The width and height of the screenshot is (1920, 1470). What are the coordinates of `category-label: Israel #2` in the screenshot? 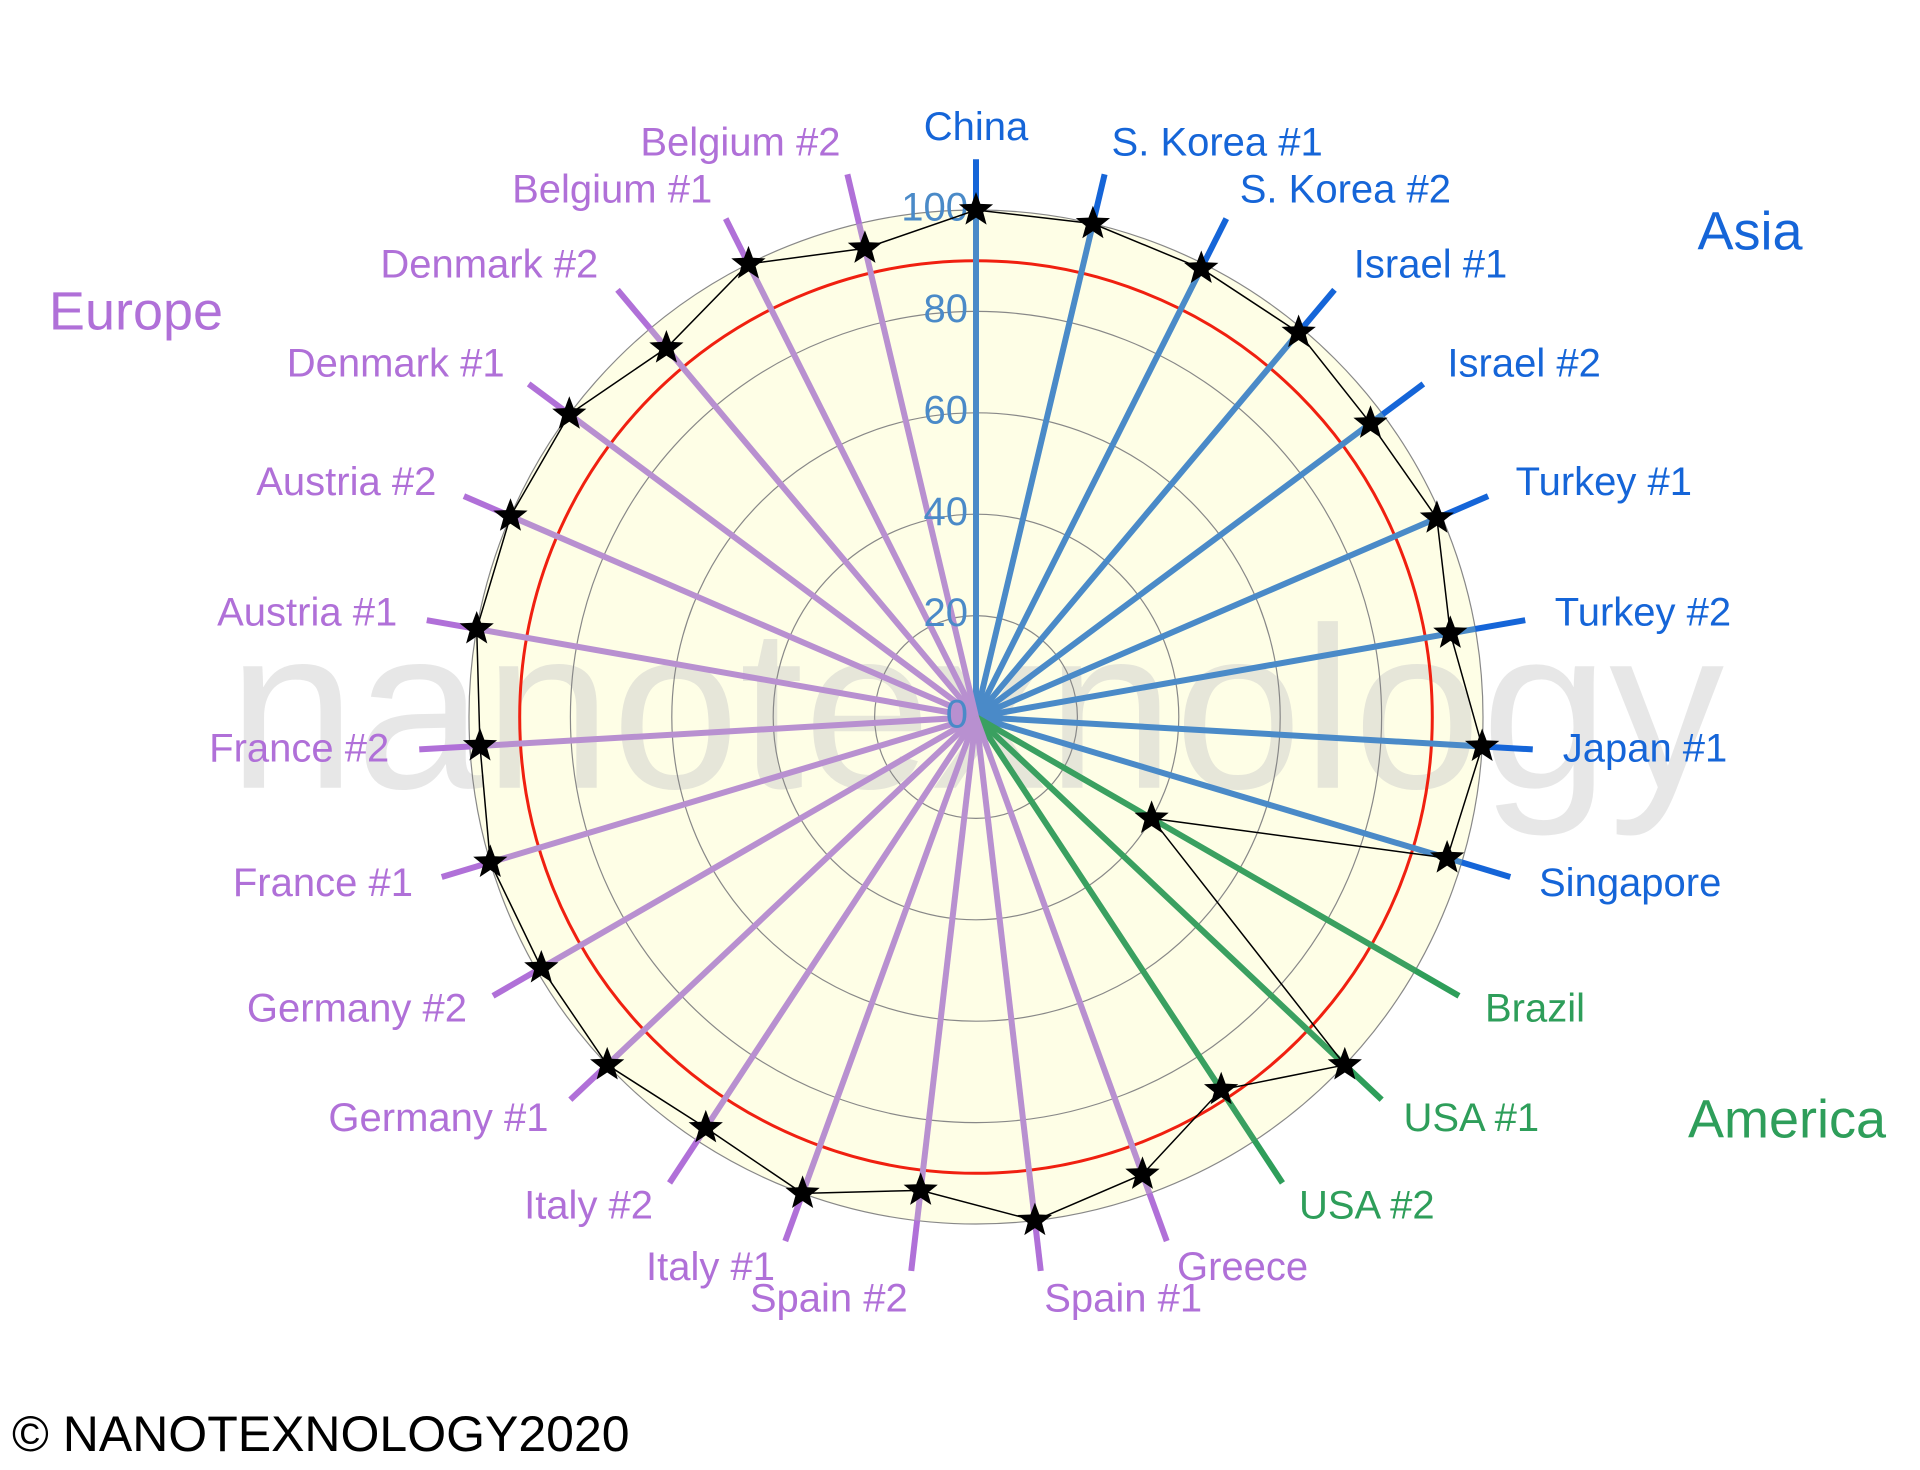 It's located at (1523, 364).